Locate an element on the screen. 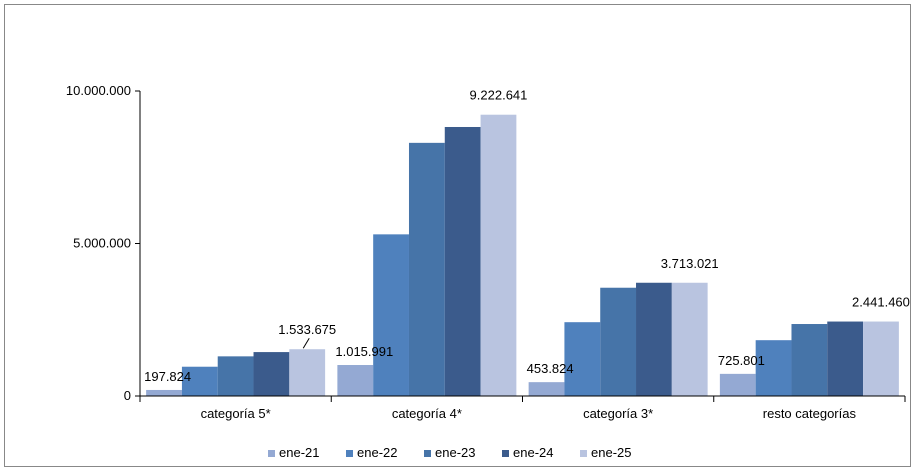 Image resolution: width=917 pixels, height=471 pixels. x-category-label: categoría 4* is located at coordinates (427, 413).